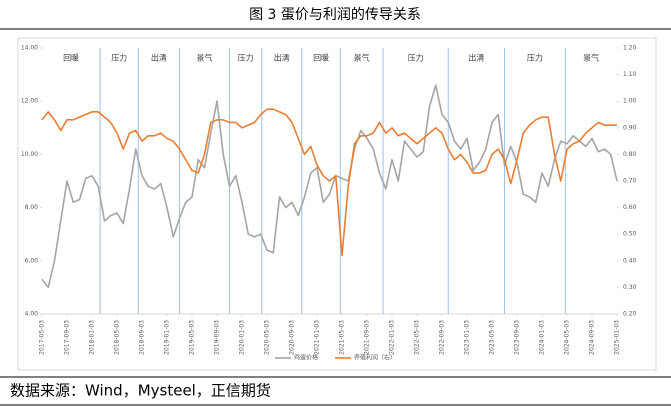 This screenshot has width=671, height=409. I want to click on y-tick-label: 4.00, so click(32, 314).